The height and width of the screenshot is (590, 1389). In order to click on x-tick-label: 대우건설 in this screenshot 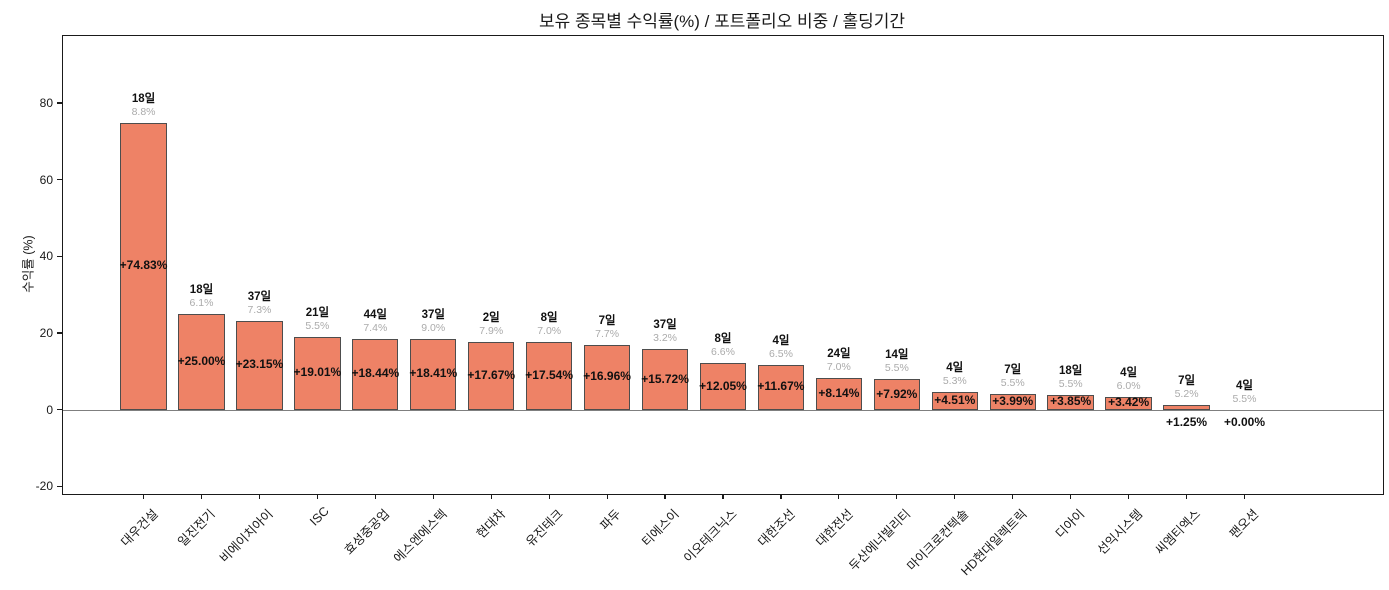, I will do `click(139, 528)`.